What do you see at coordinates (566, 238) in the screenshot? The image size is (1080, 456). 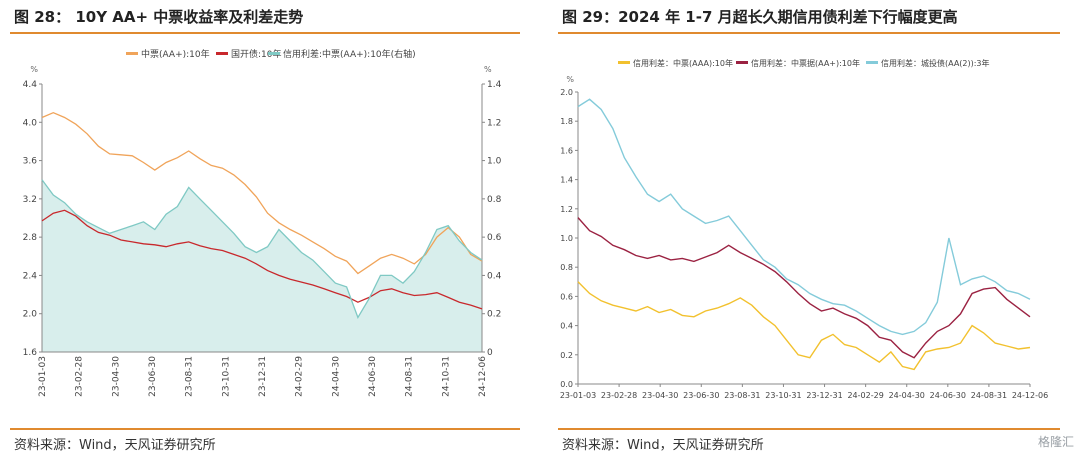 I see `y-tick-label: 1.0` at bounding box center [566, 238].